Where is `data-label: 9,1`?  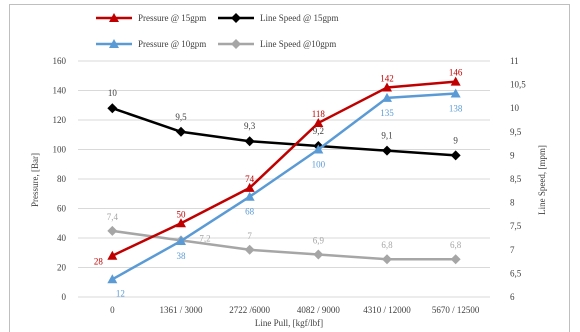
data-label: 9,1 is located at coordinates (386, 136).